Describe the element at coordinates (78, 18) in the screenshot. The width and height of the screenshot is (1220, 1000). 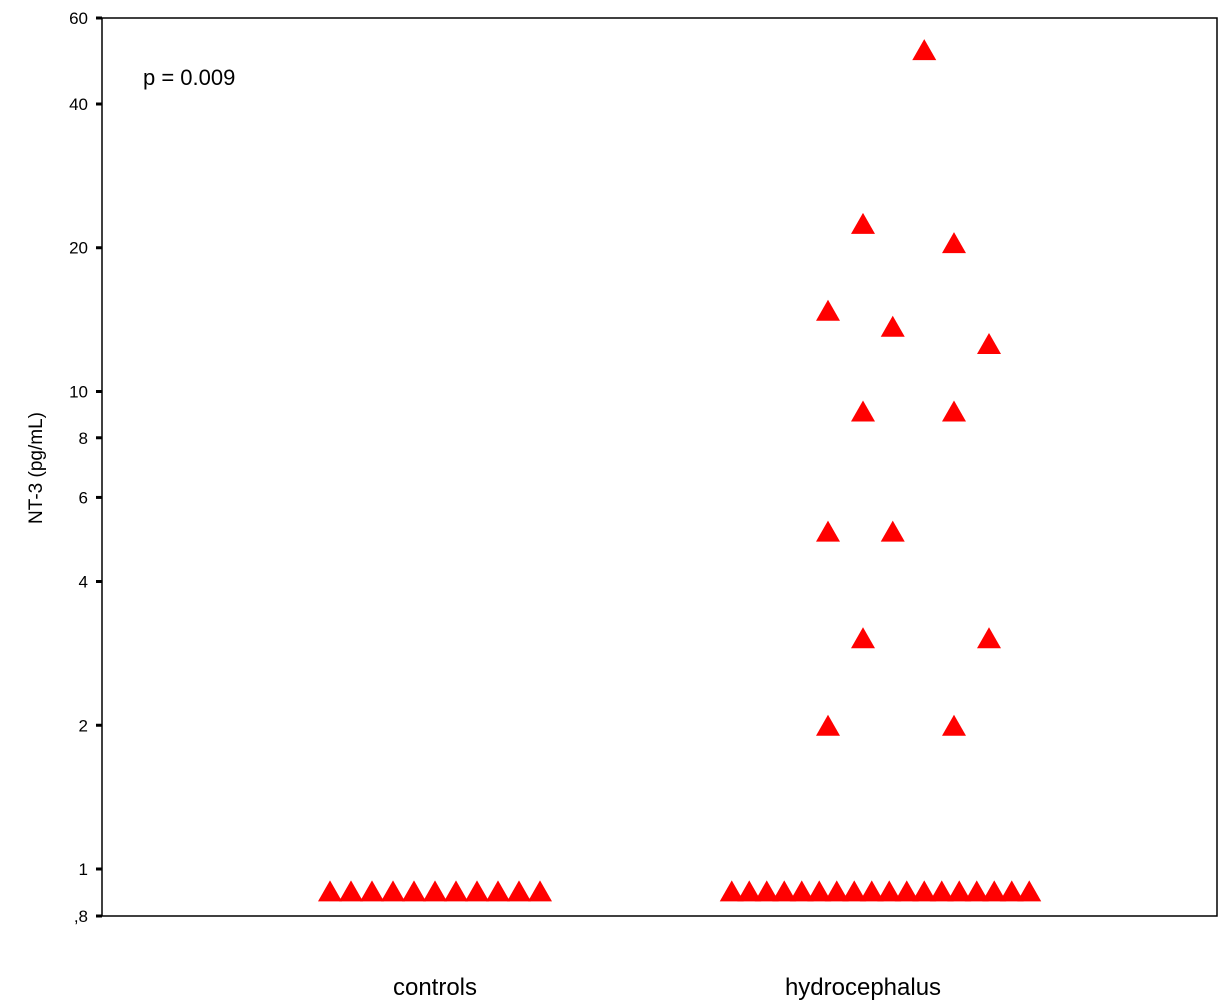
I see `y-tick-label: 60` at that location.